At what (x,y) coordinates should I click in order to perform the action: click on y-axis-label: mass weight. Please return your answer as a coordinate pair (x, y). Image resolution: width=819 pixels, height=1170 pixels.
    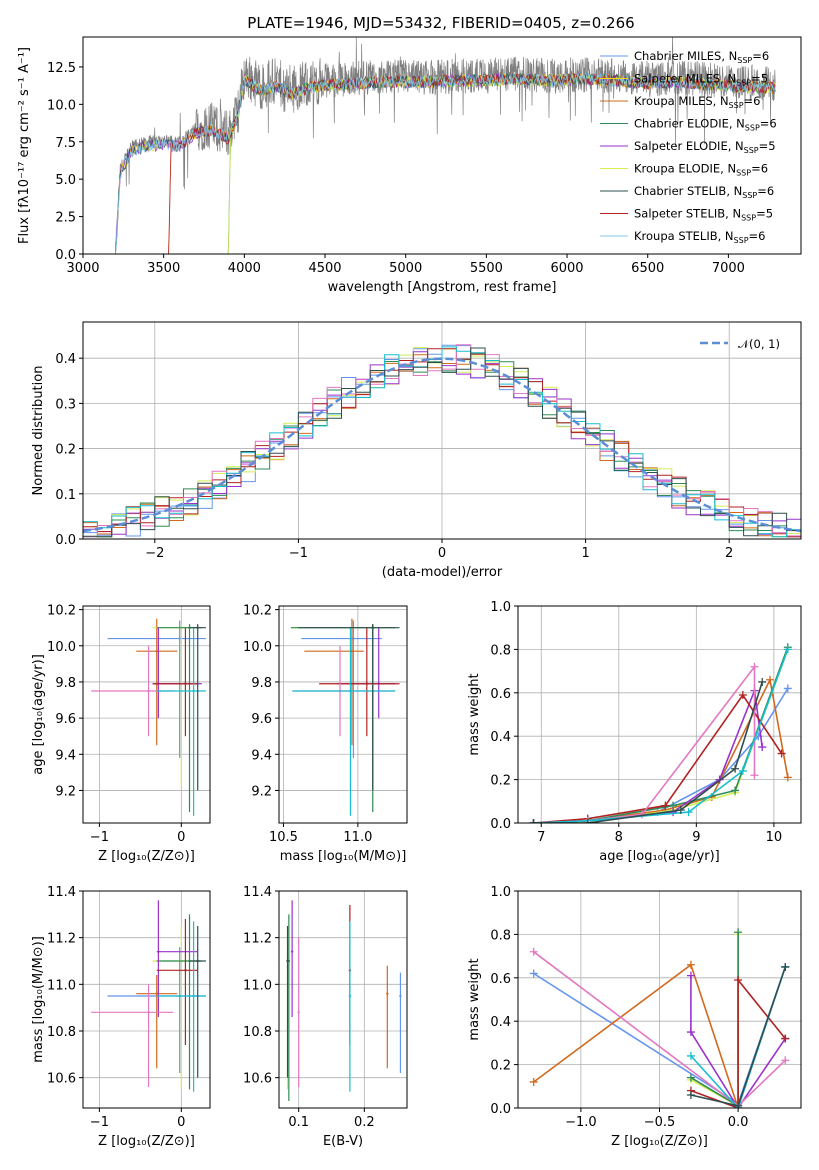
    Looking at the image, I should click on (474, 999).